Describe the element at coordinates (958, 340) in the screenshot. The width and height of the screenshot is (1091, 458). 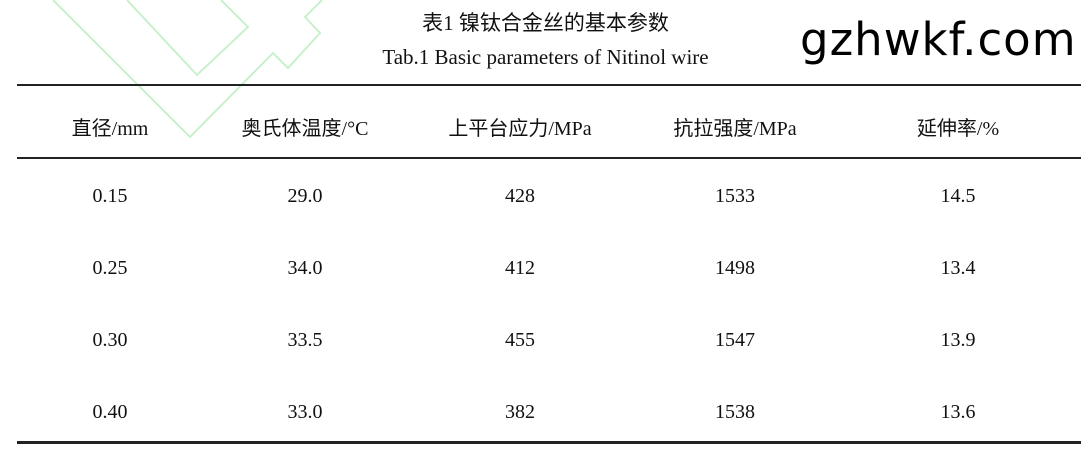
I see `table-cell: 13.9` at that location.